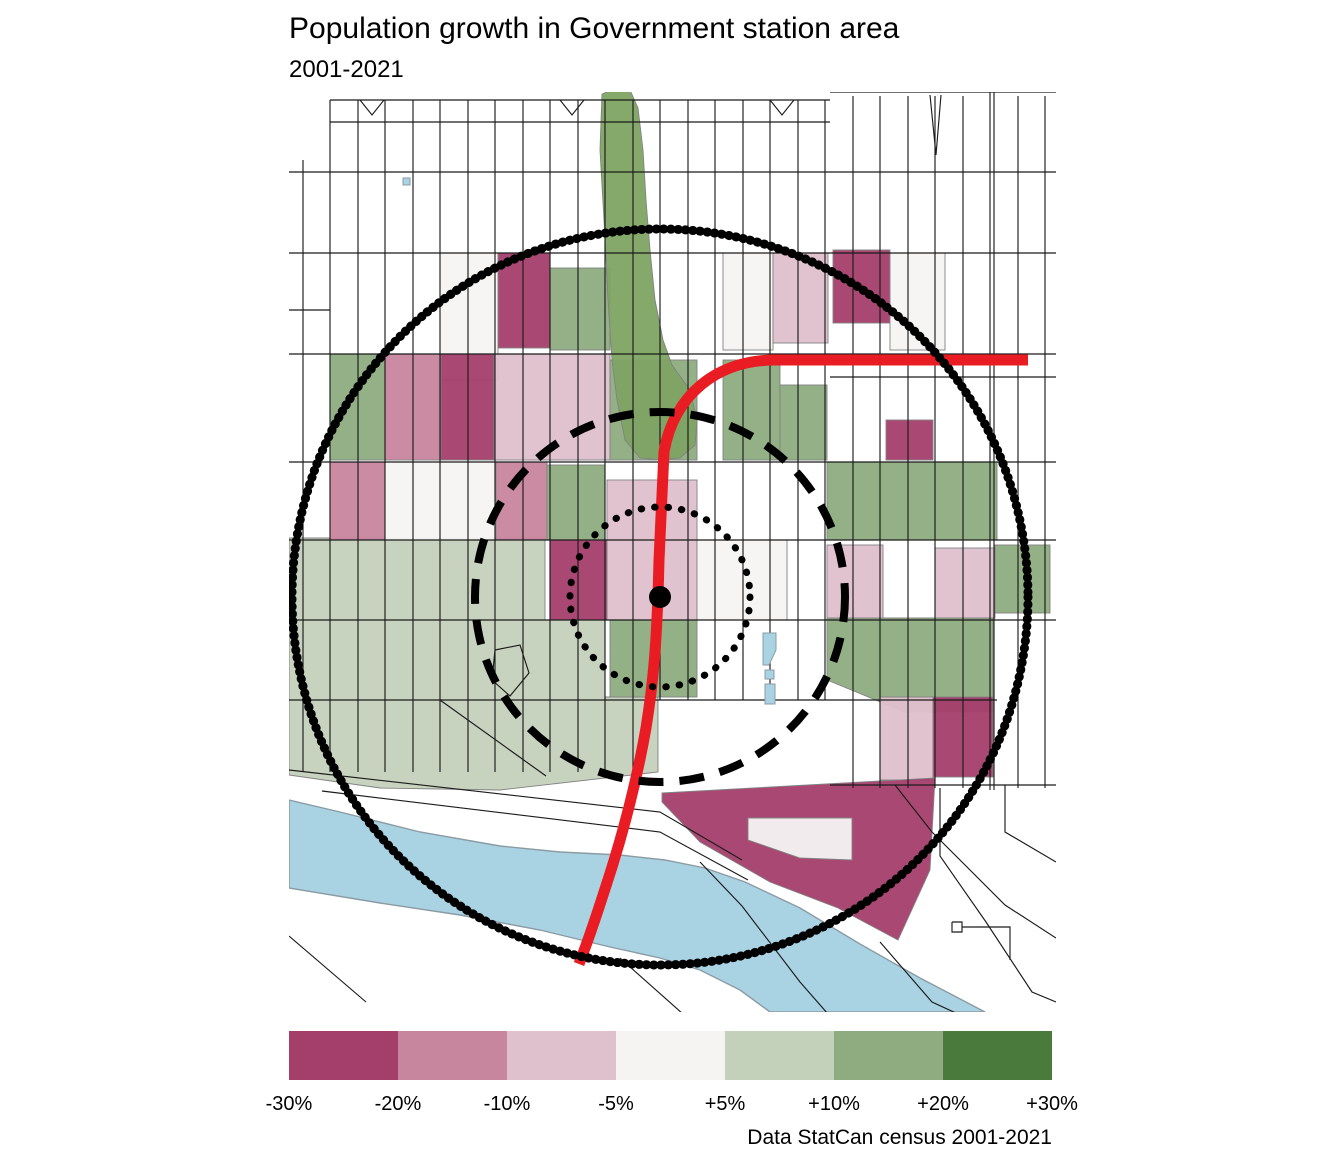  I want to click on data-source-caption: Data StatCan census 2001-2021, so click(899, 1137).